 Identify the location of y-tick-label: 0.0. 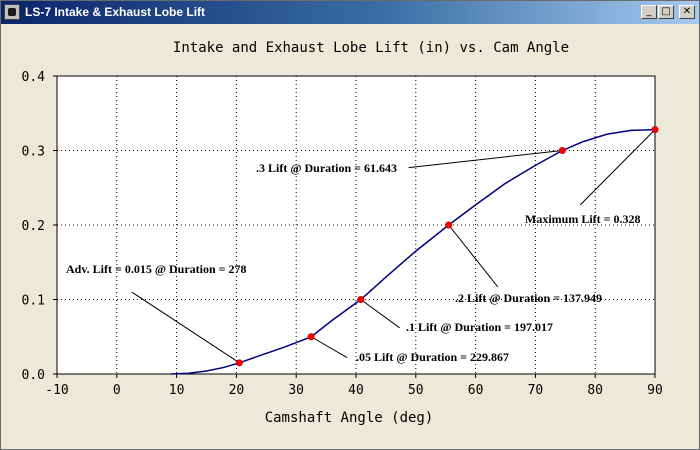
(33, 375).